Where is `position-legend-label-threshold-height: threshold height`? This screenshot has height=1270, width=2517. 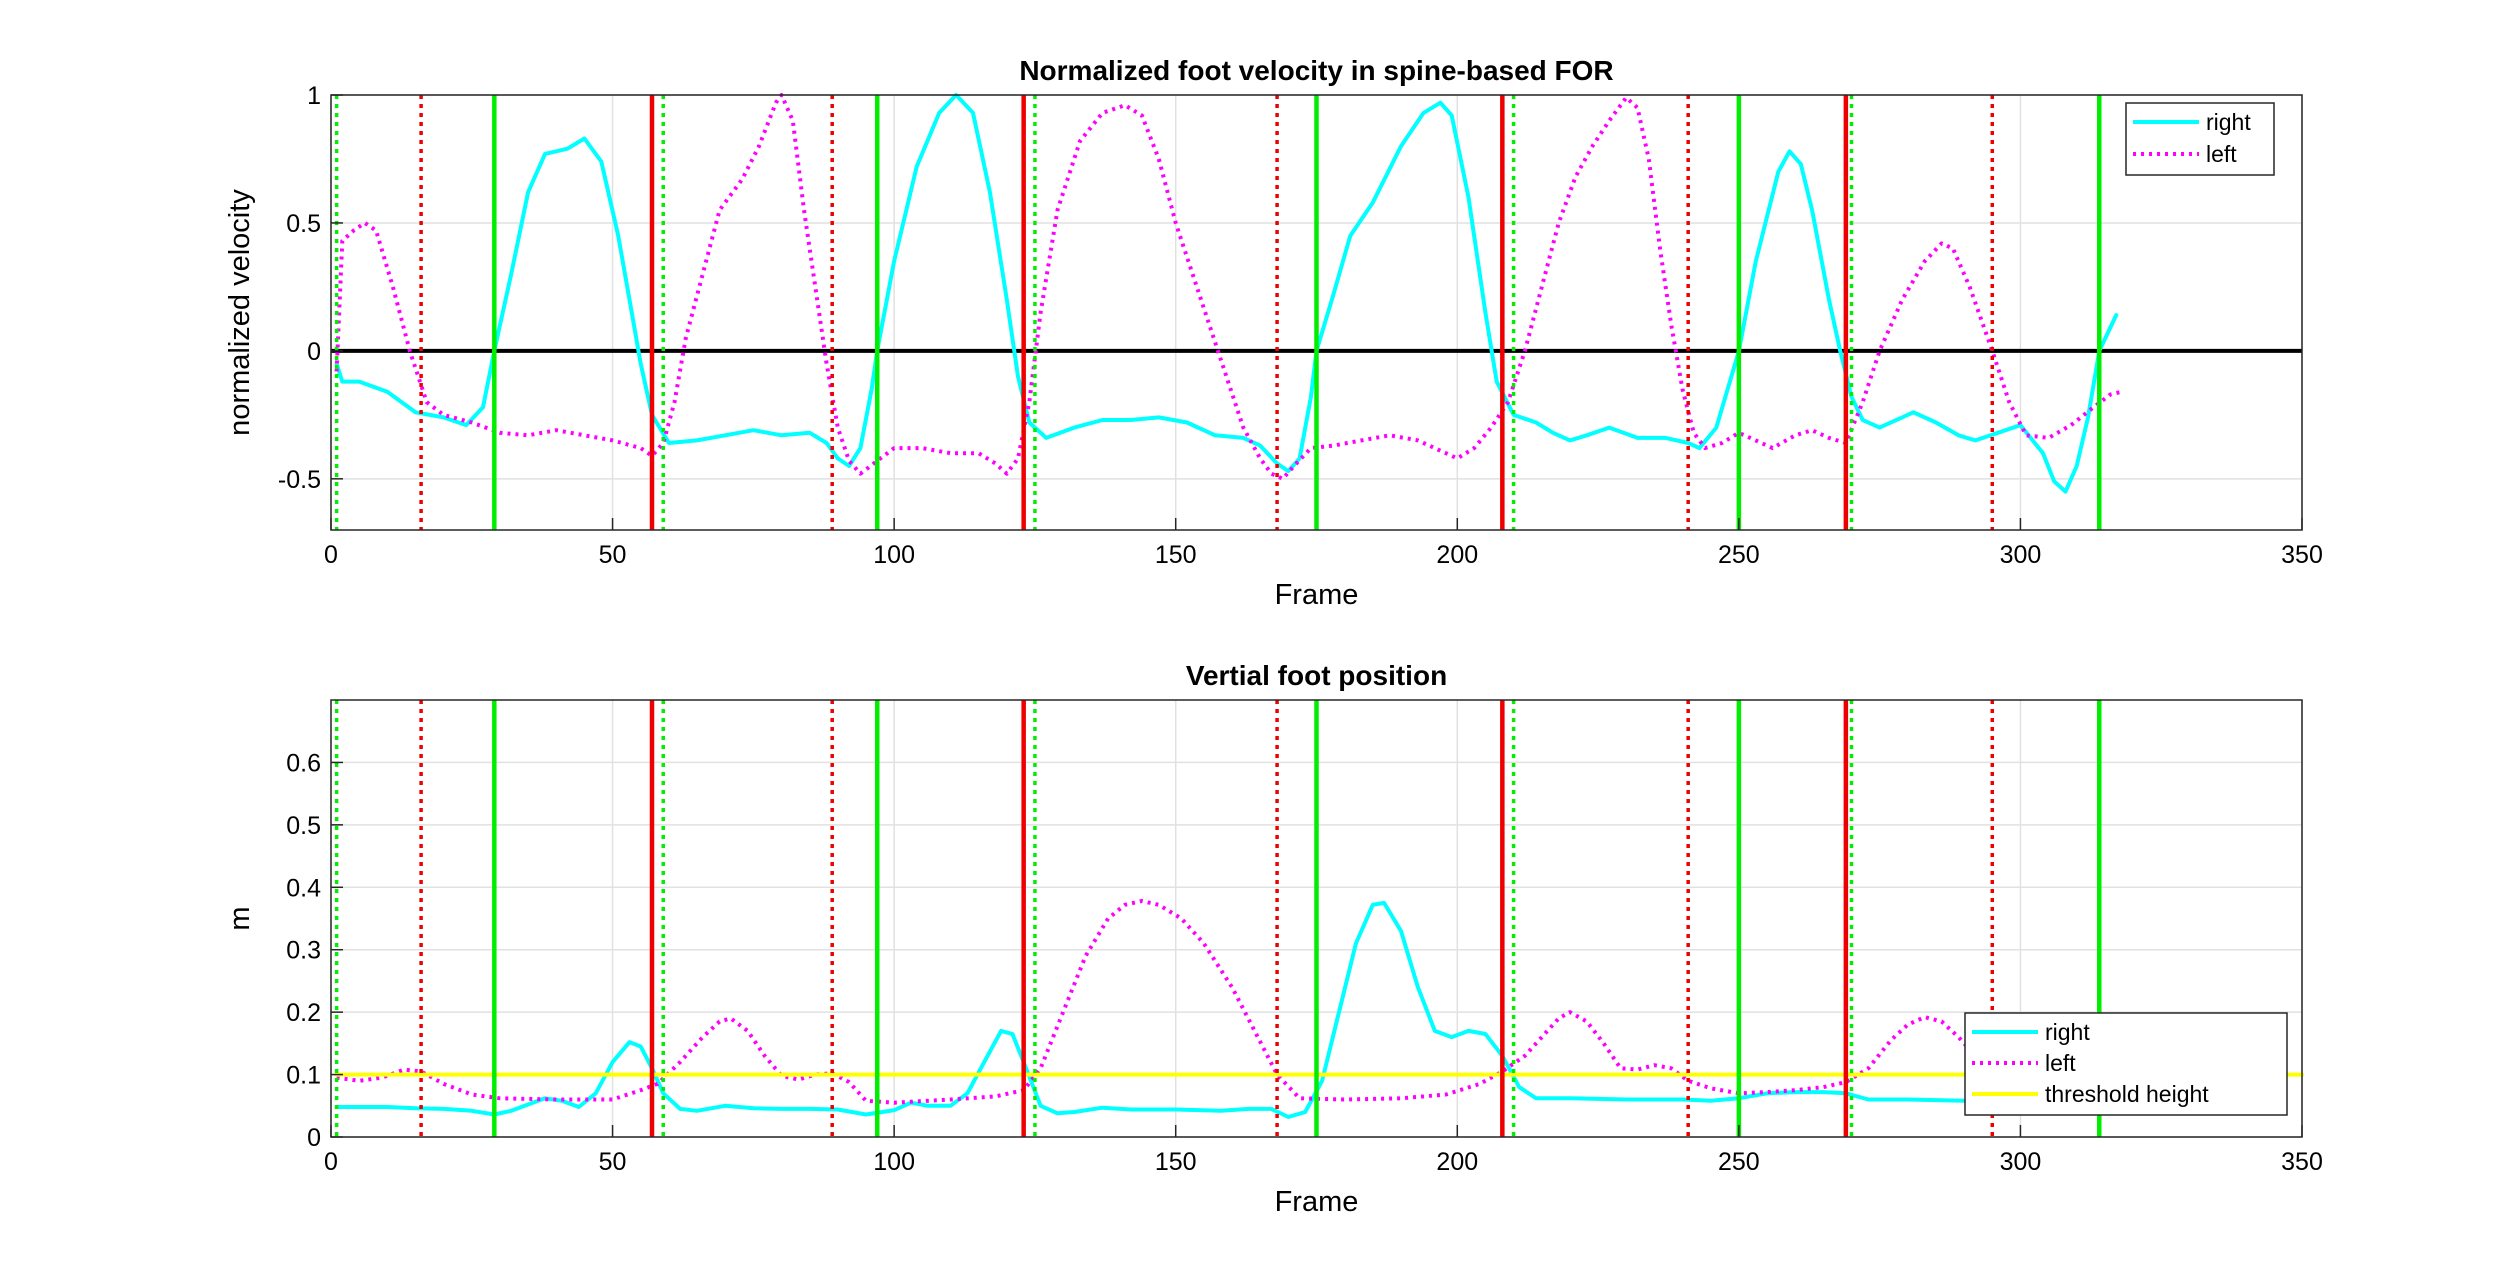
position-legend-label-threshold-height: threshold height is located at coordinates (2127, 1094).